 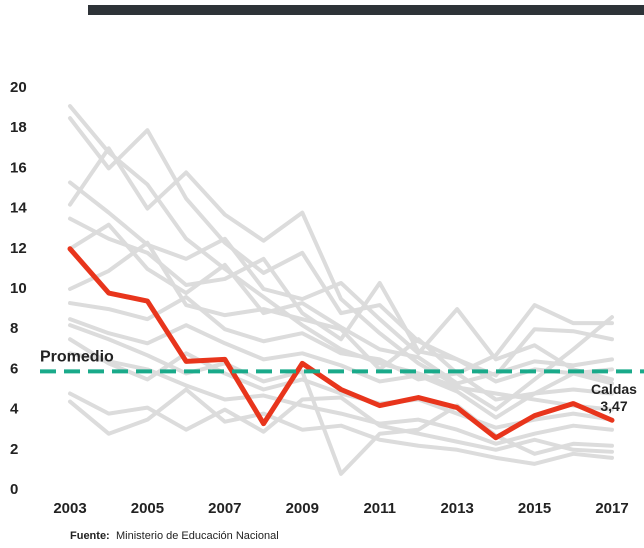 What do you see at coordinates (18, 288) in the screenshot?
I see `y-tick-label: 10` at bounding box center [18, 288].